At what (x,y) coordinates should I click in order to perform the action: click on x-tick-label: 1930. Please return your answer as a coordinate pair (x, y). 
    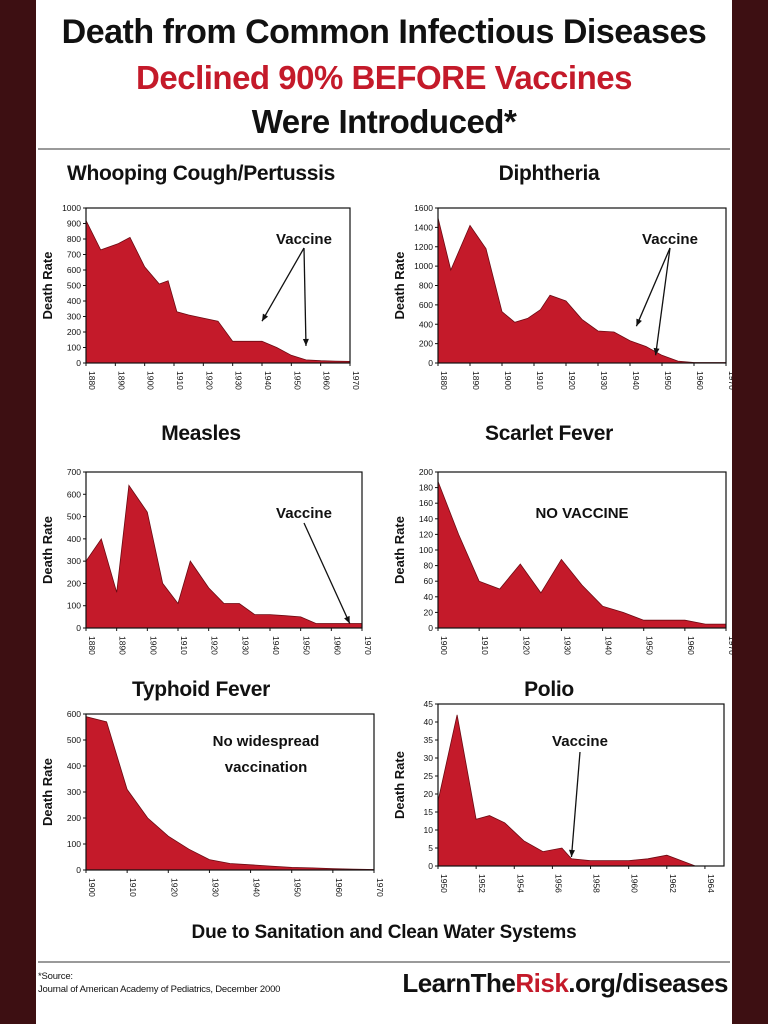
    Looking at the image, I should click on (215, 887).